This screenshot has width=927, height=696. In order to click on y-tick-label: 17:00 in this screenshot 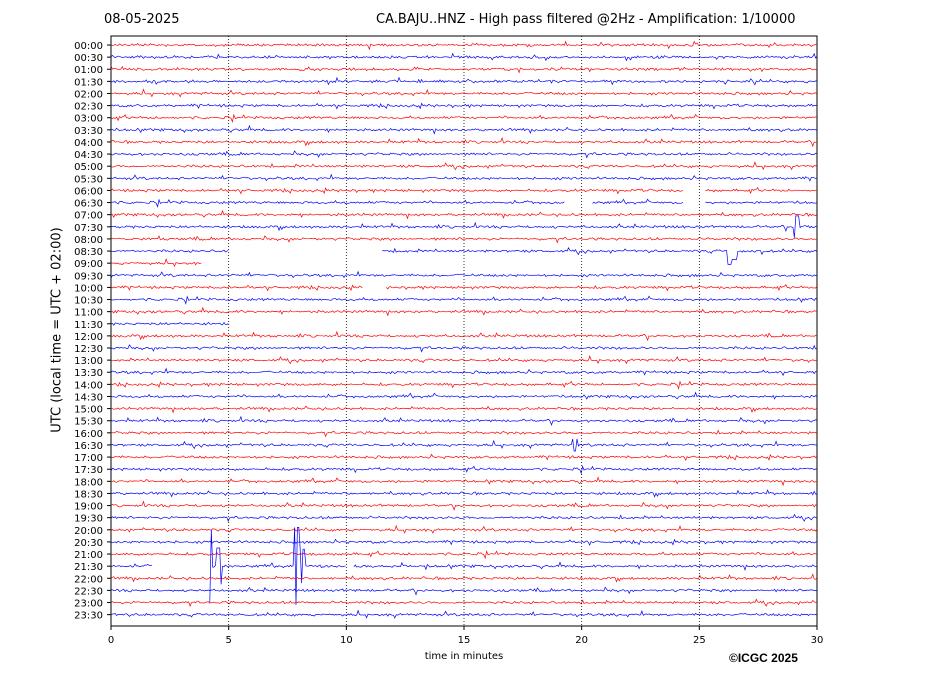, I will do `click(88, 458)`.